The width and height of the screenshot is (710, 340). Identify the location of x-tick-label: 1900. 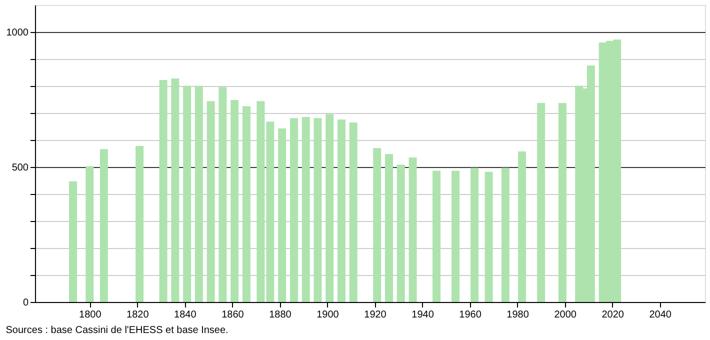
(328, 315).